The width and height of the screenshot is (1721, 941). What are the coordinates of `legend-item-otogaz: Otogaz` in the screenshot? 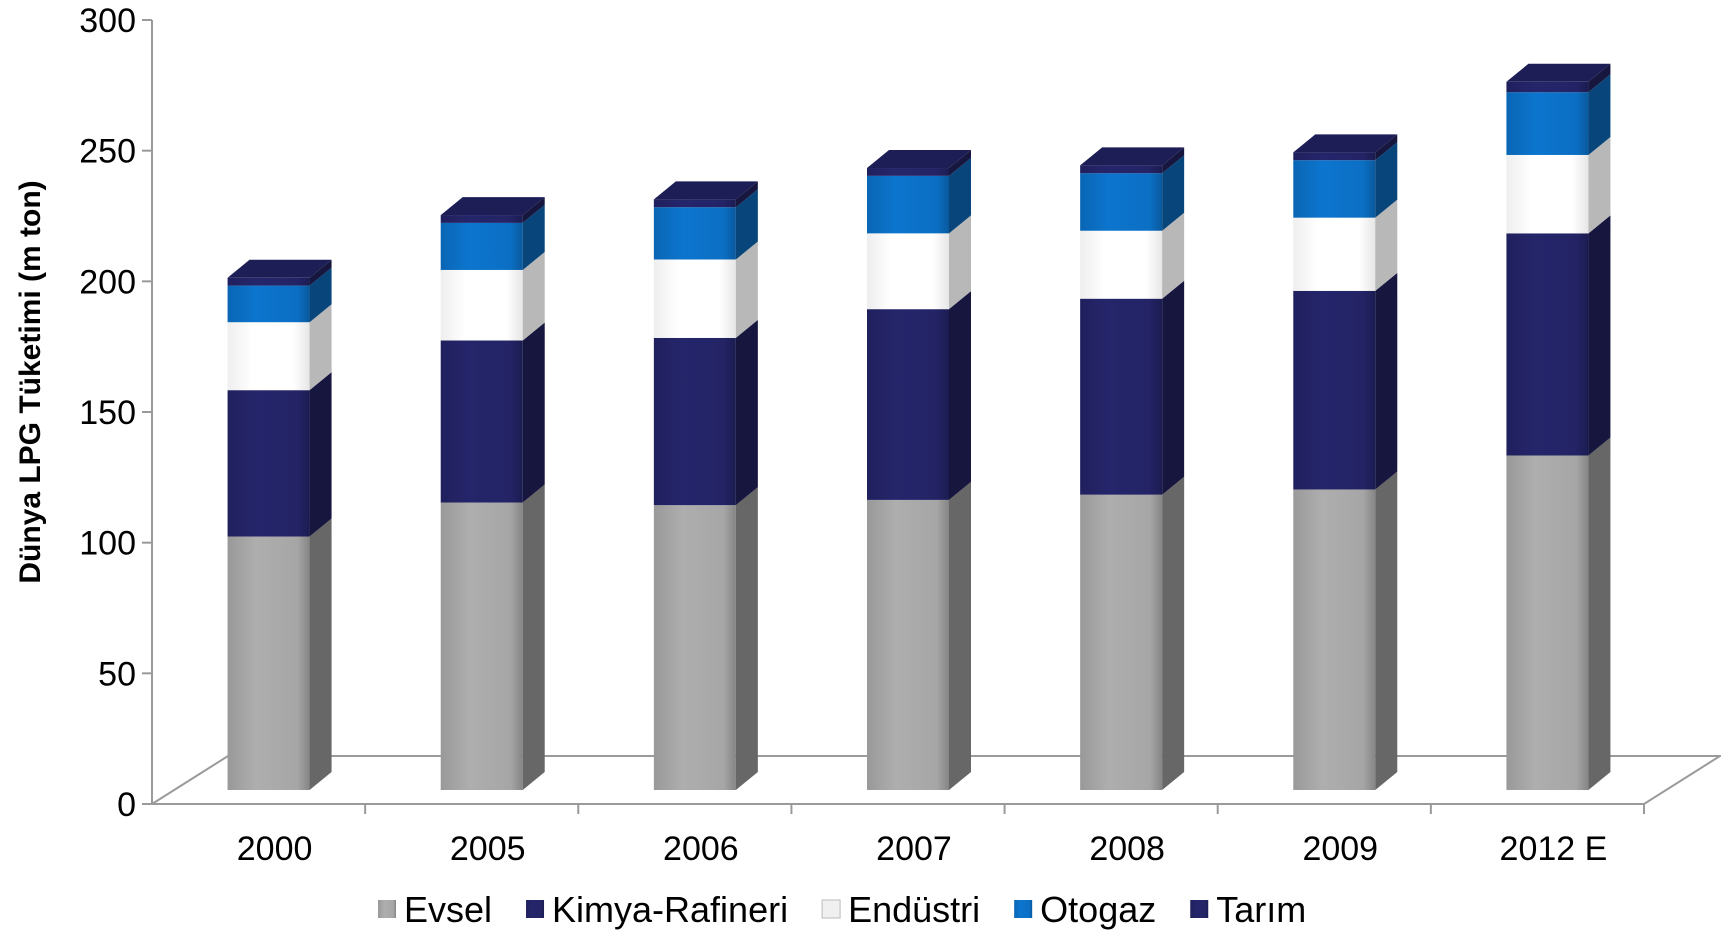 It's located at (1085, 909).